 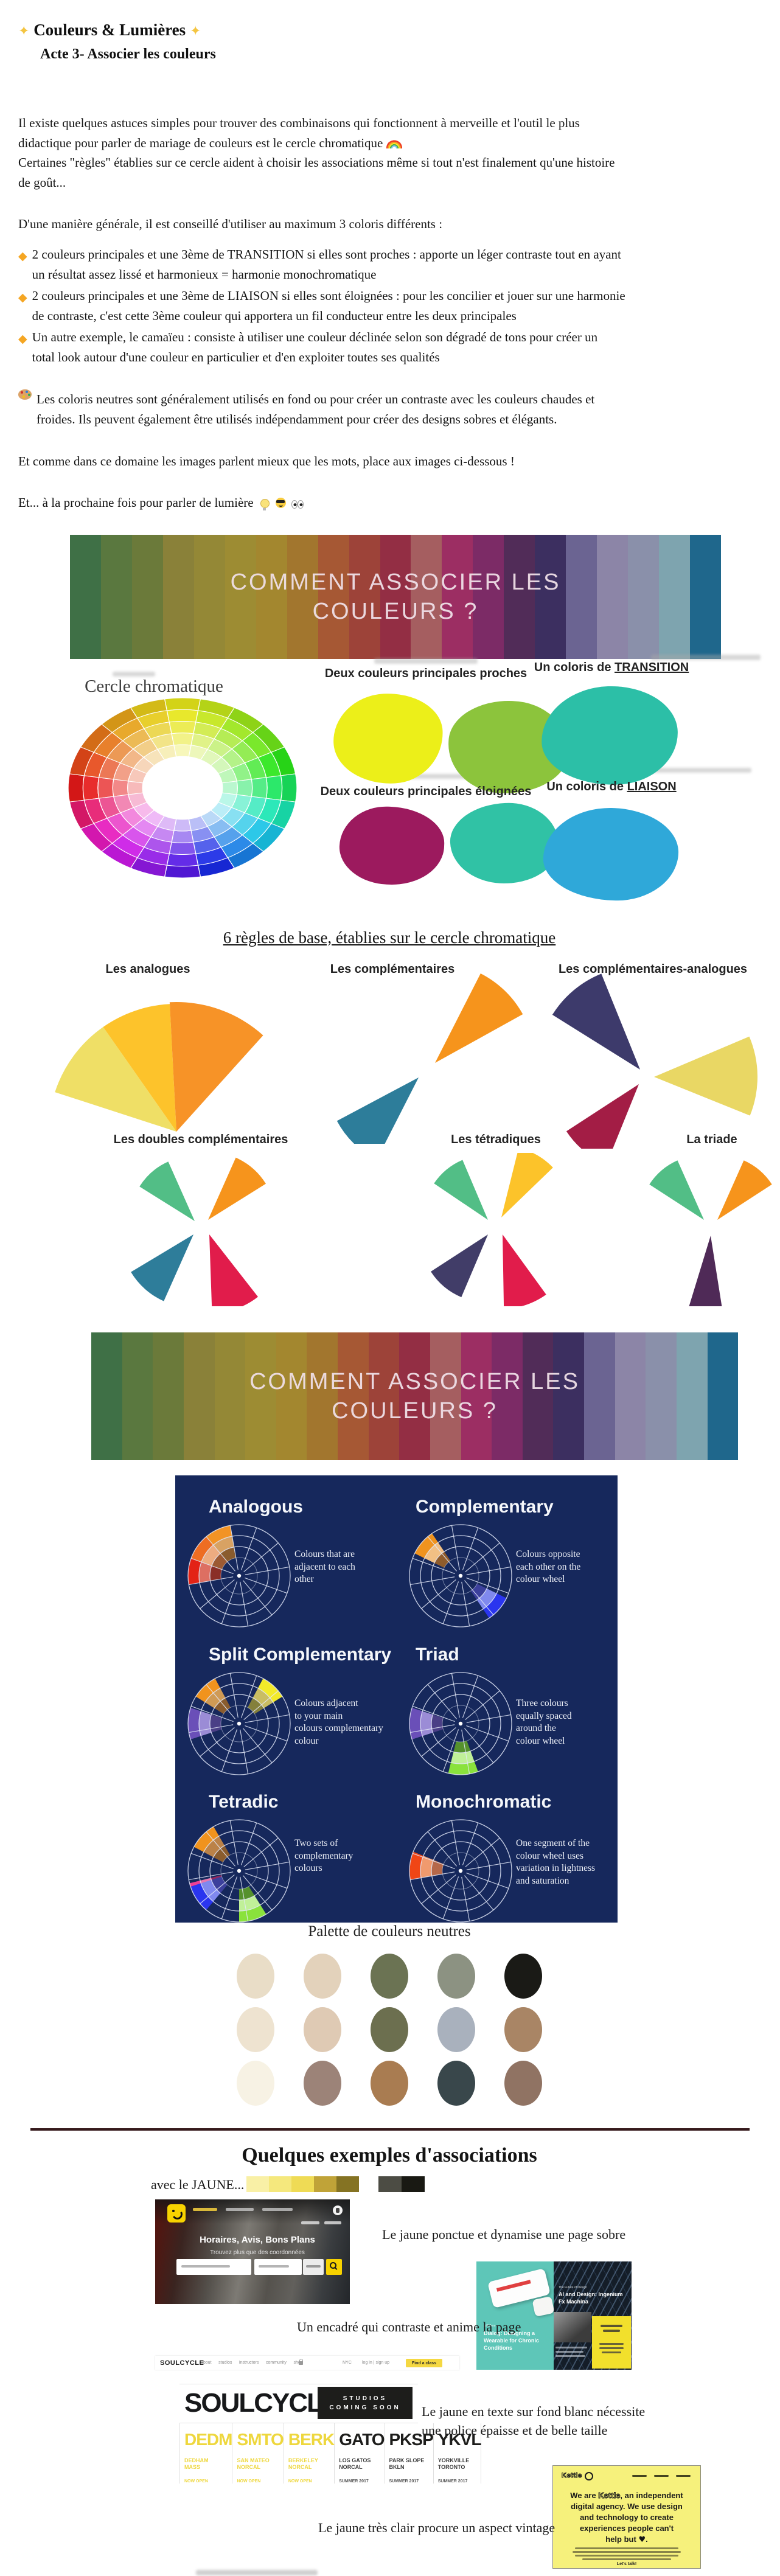 I want to click on pj-headline: Horaires, Avis, Bons Plans, so click(x=257, y=2240).